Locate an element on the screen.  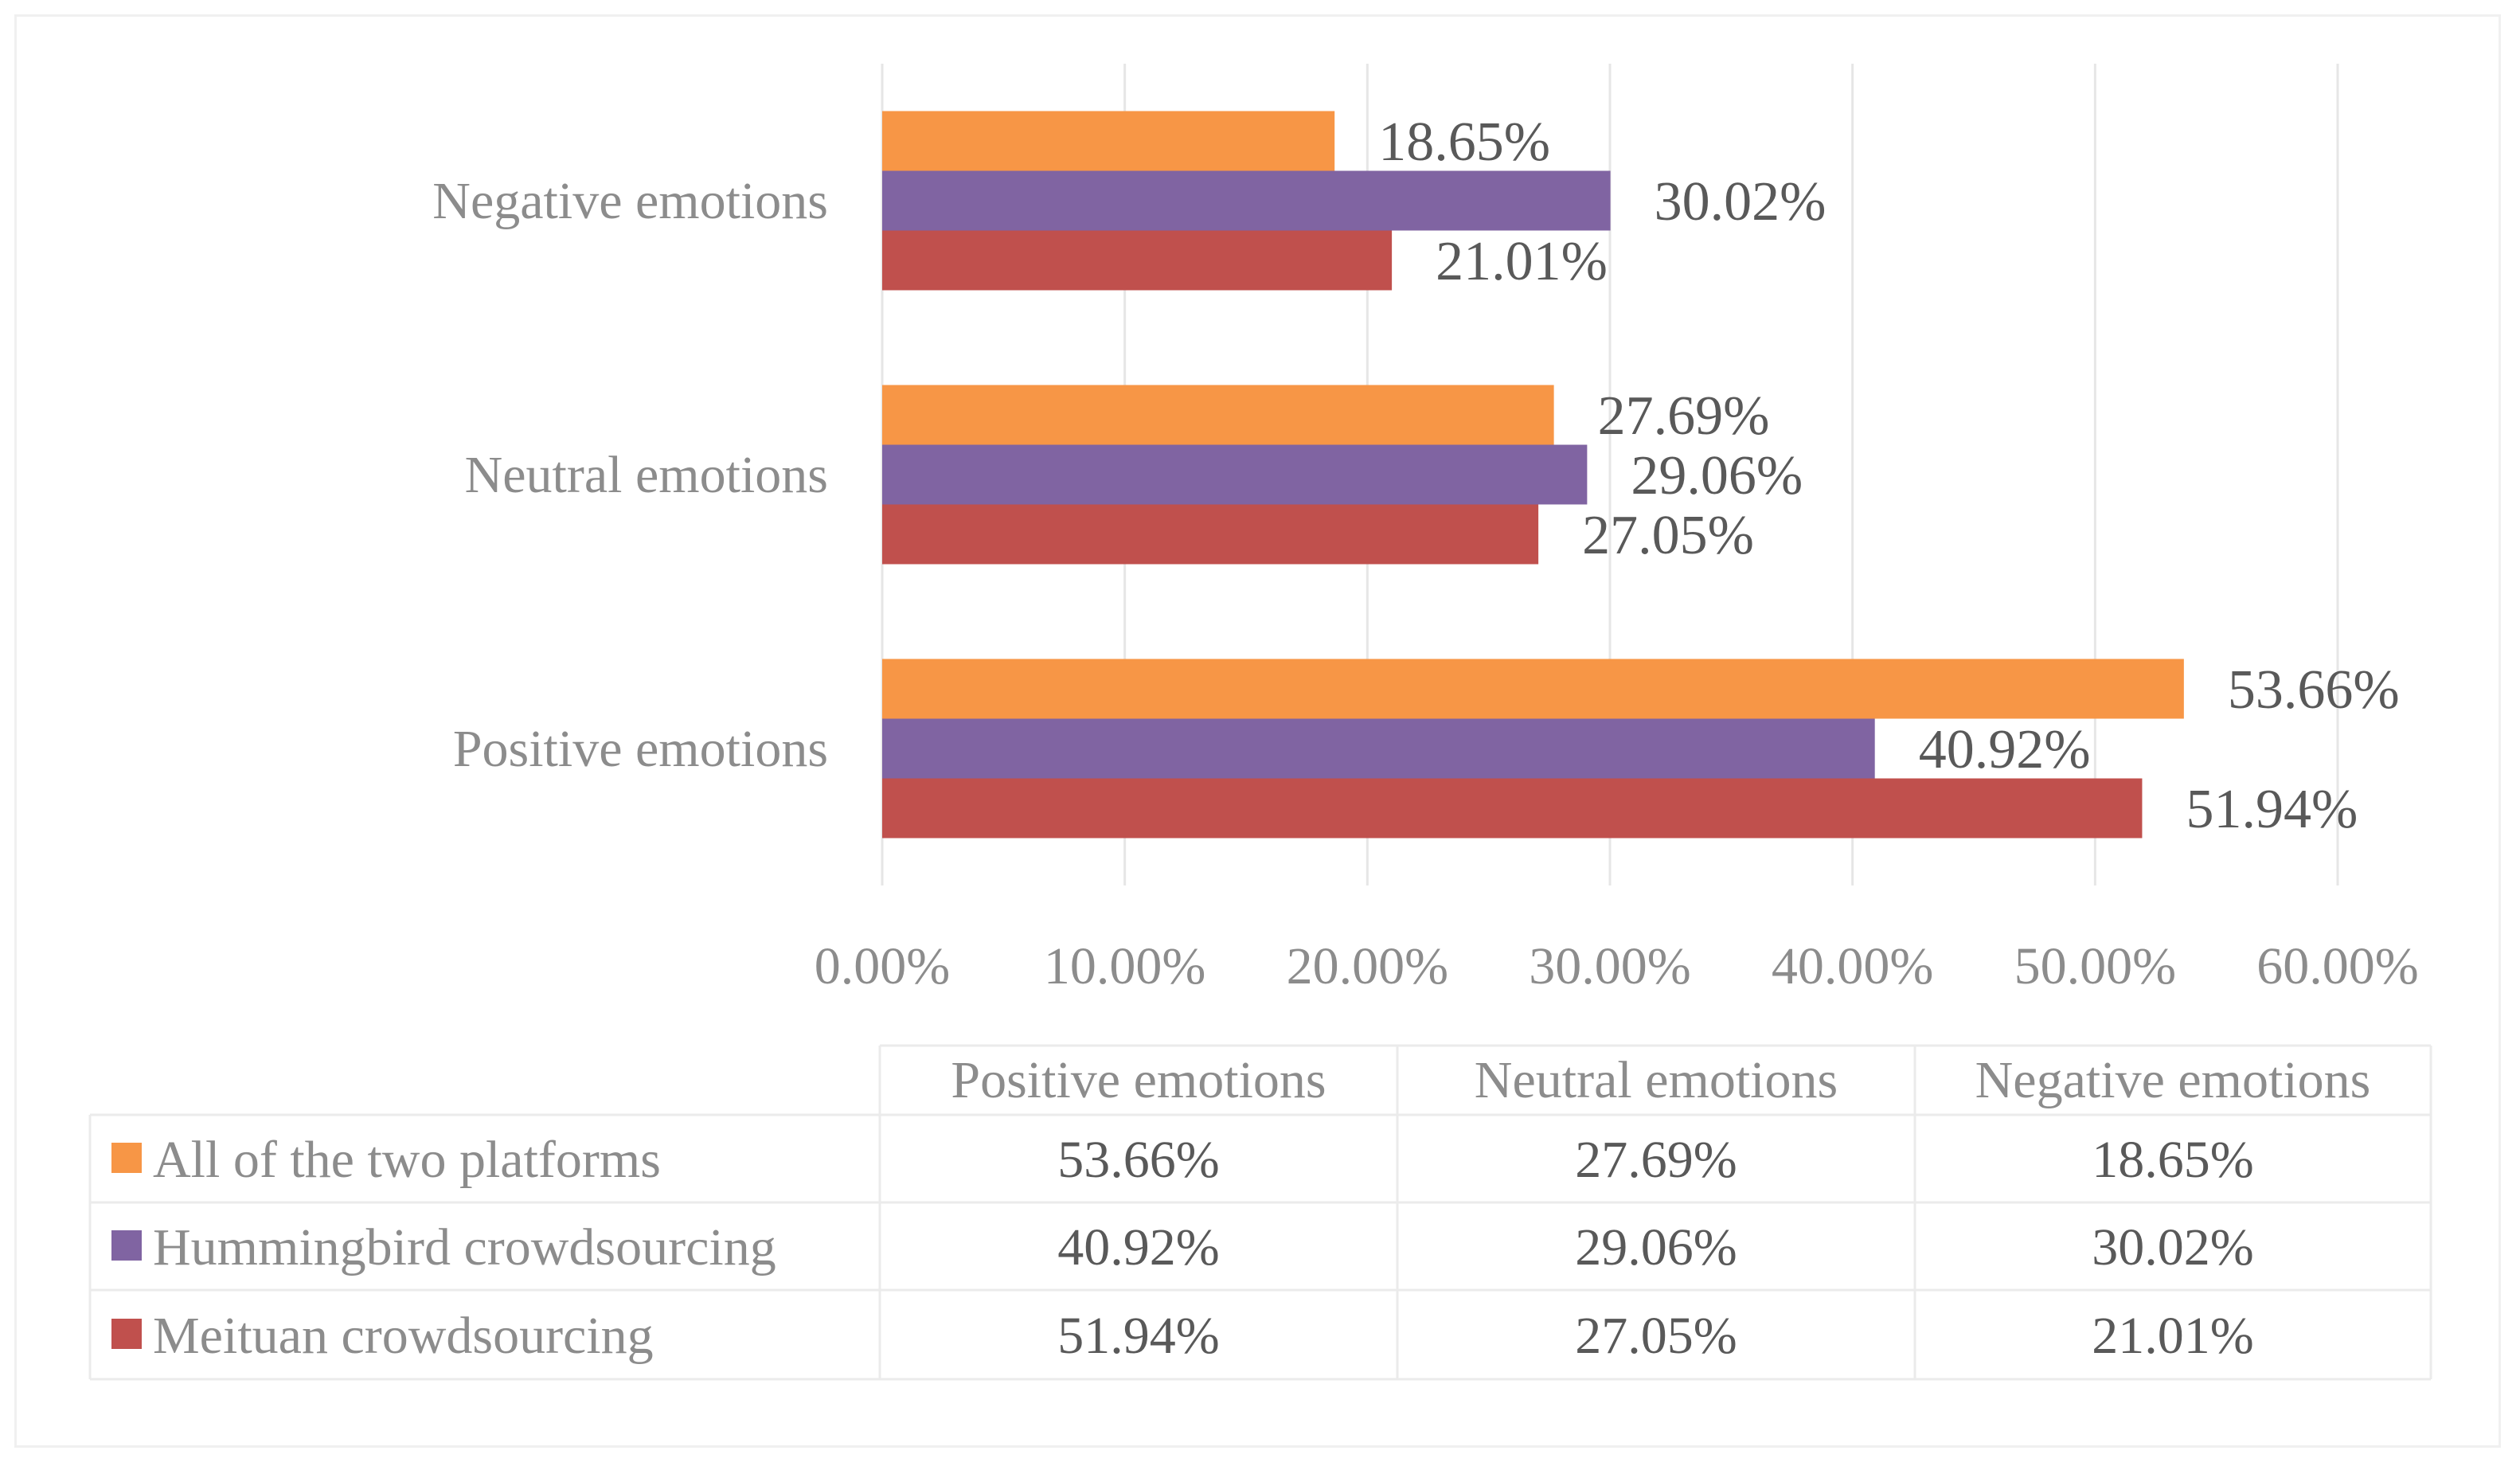
legend-key-all-of-the-two-platforms is located at coordinates (126, 1158).